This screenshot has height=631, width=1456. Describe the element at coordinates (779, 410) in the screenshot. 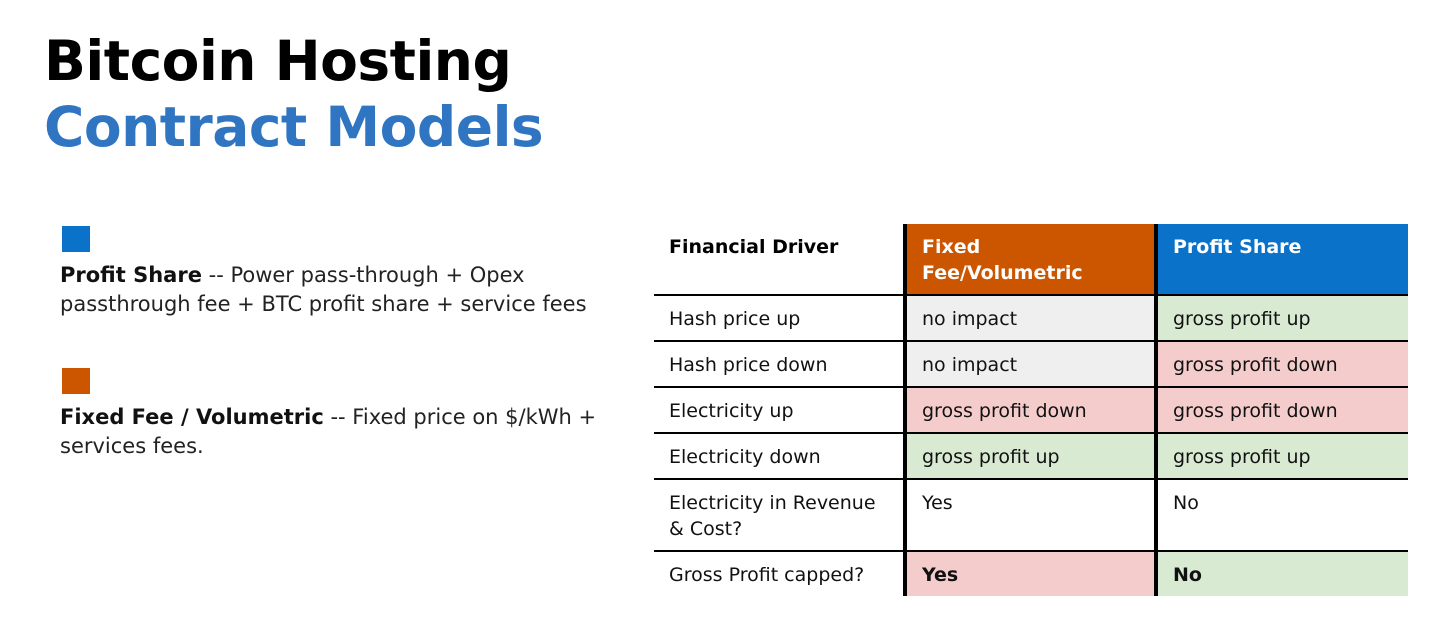

I see `driver-cell: Electricity up` at that location.